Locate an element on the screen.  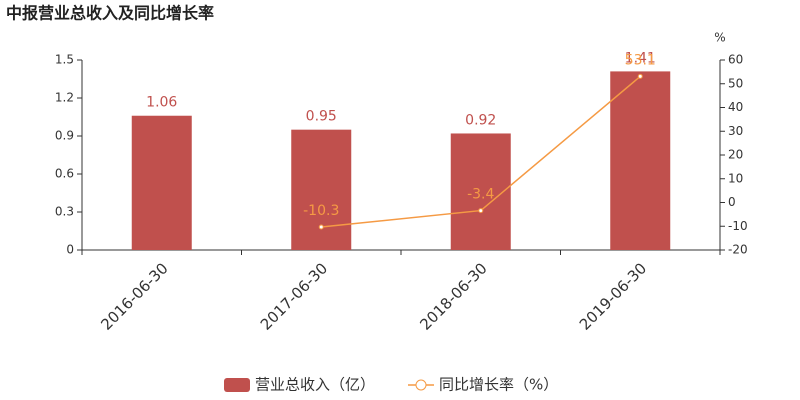
y2-tick-label: 60 is located at coordinates (735, 60).